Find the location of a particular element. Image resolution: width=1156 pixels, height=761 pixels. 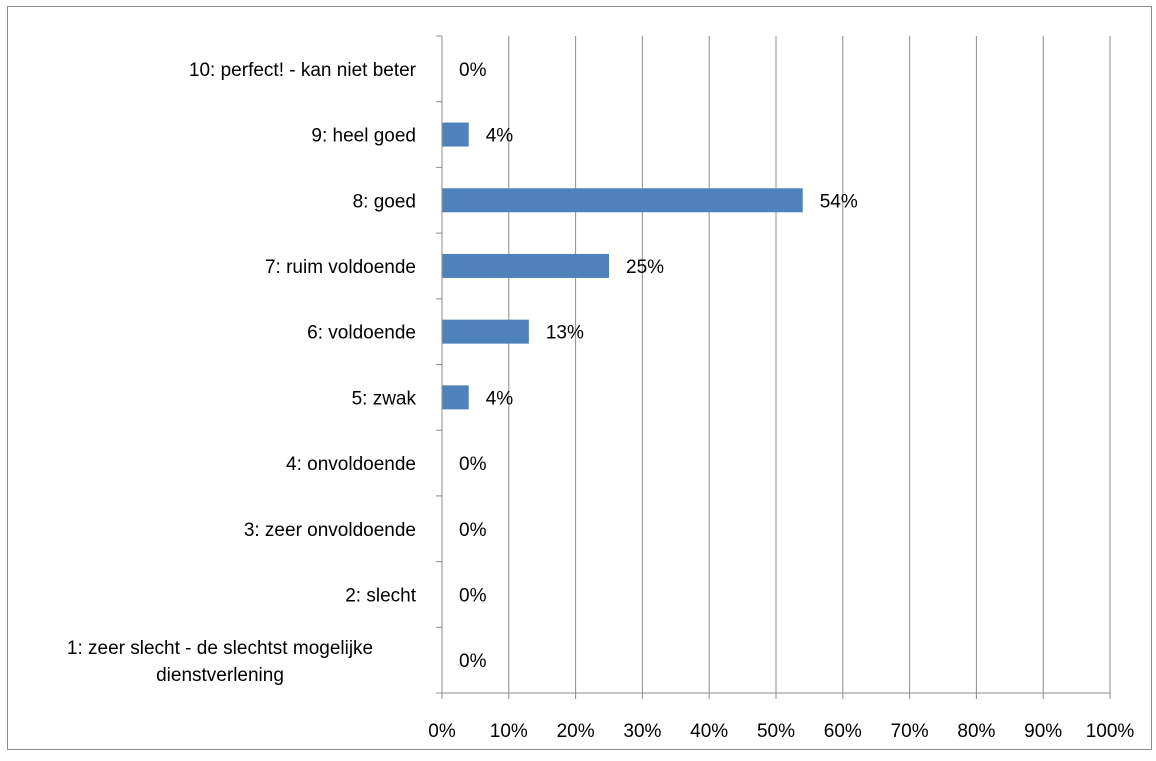

category-label: 8: goed is located at coordinates (384, 201).